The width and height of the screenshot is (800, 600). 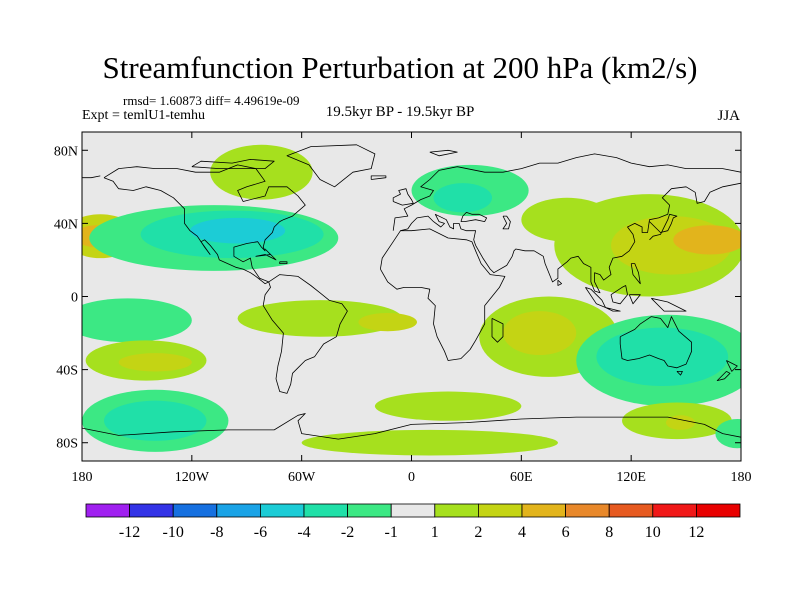 What do you see at coordinates (653, 532) in the screenshot?
I see `colorbar-label: 10` at bounding box center [653, 532].